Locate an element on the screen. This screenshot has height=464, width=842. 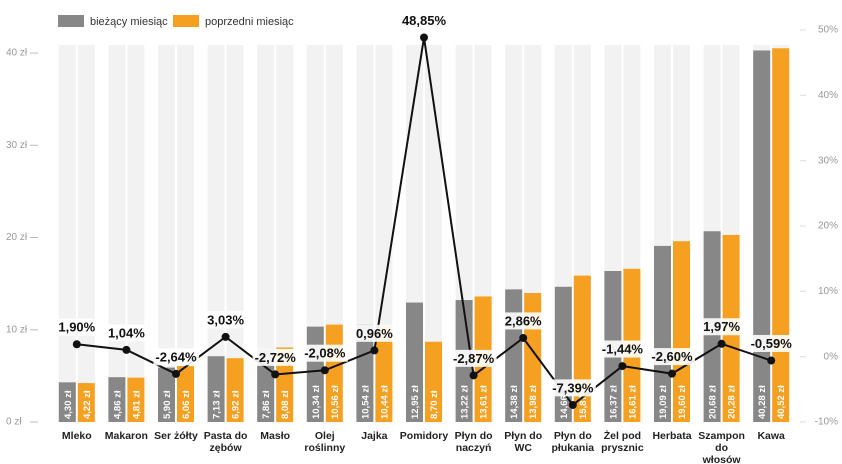
point-label-group: 48,85% is located at coordinates (424, 20).